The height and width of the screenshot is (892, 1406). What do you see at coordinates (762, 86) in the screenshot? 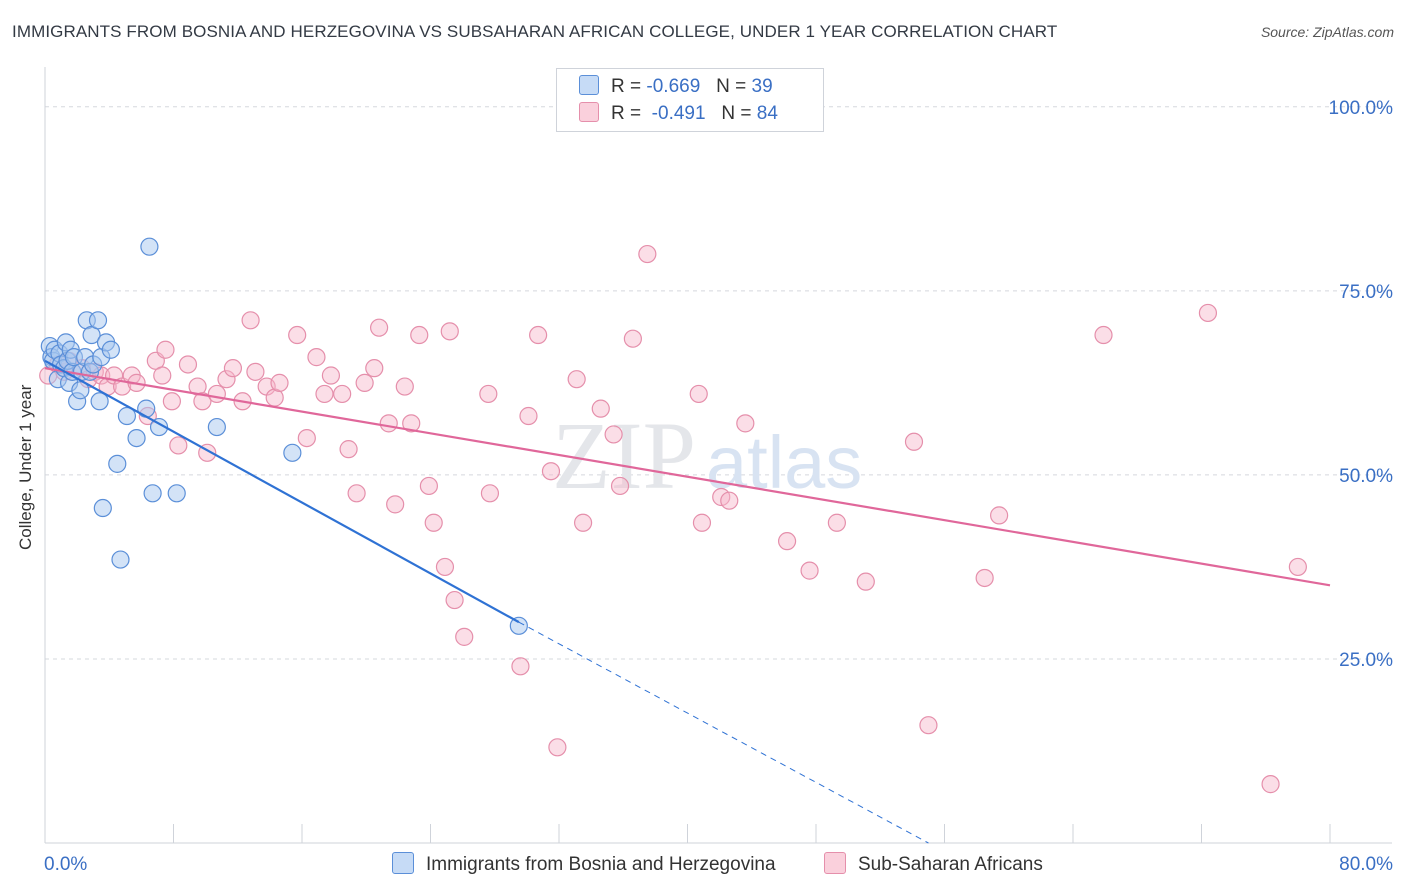
I see `legend-n-value: 39` at bounding box center [762, 86].